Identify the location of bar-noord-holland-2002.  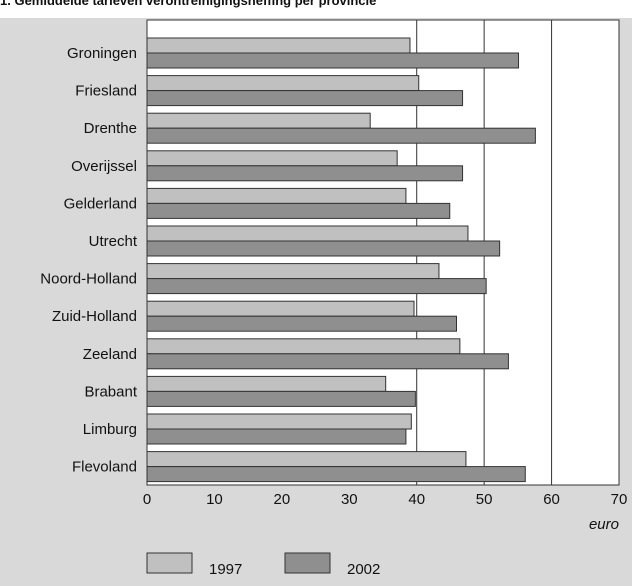
(316, 286).